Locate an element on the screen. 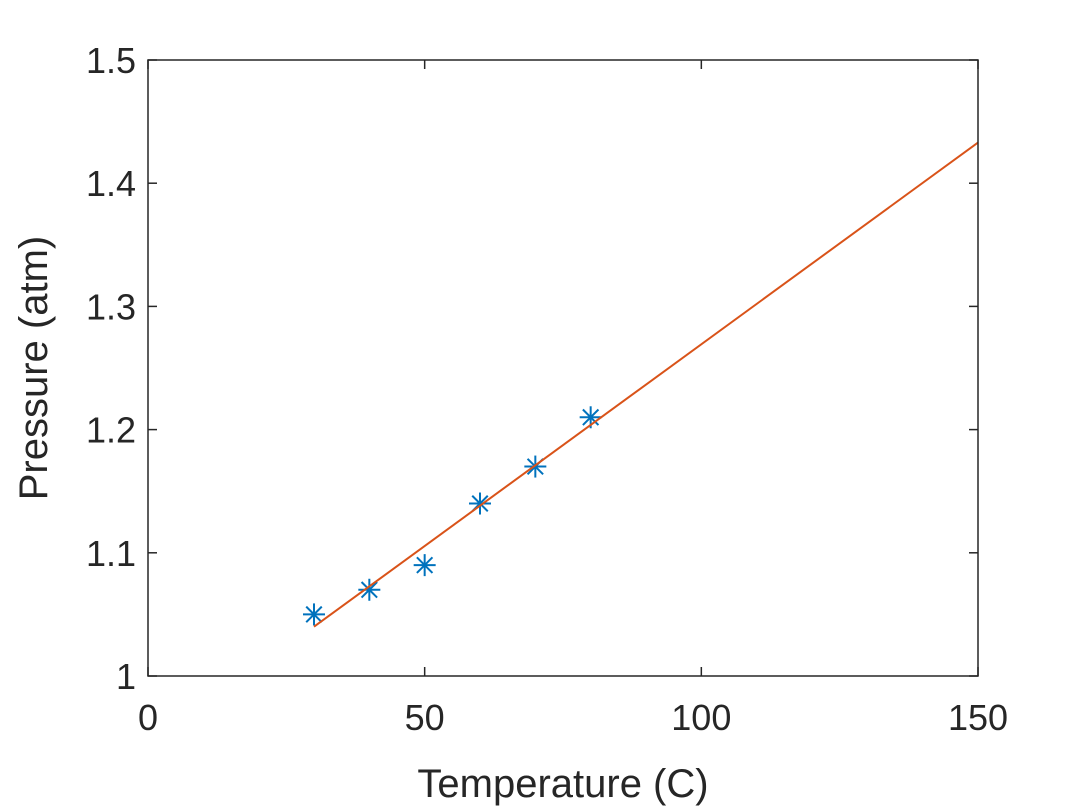 Image resolution: width=1080 pixels, height=810 pixels. x-tick-label: 50 is located at coordinates (425, 717).